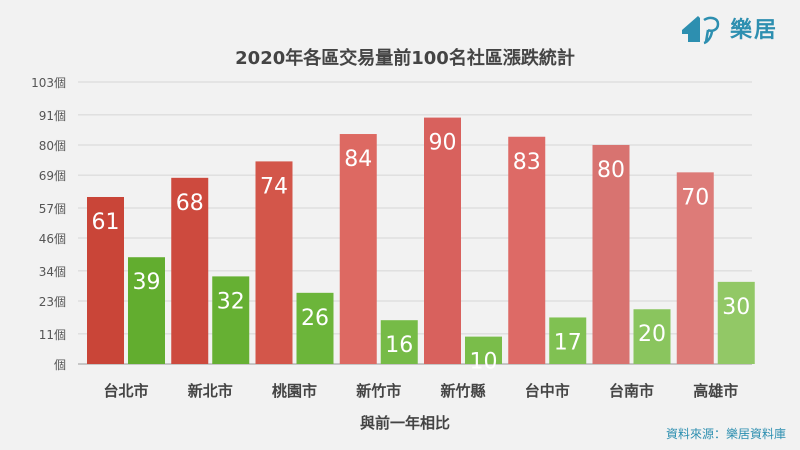 The image size is (800, 450). Describe the element at coordinates (484, 362) in the screenshot. I see `bar-value-label: 10` at that location.